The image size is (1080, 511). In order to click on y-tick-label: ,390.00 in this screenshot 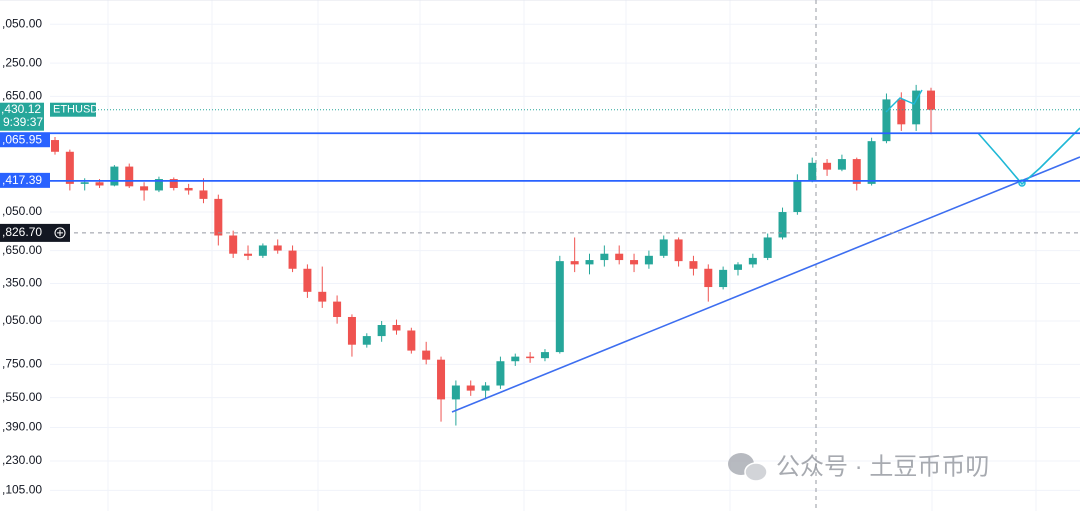, I will do `click(22, 427)`.